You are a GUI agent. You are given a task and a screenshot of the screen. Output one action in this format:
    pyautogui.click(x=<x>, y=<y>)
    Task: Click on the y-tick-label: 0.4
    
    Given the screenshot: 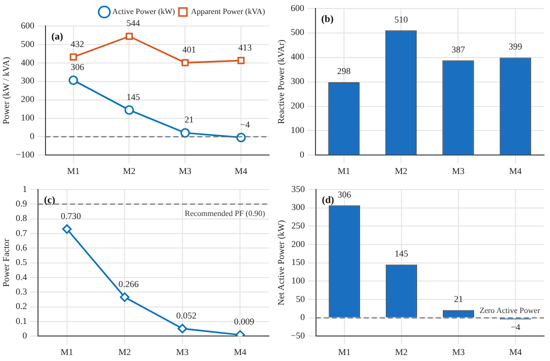 What is the action you would take?
    pyautogui.click(x=22, y=277)
    